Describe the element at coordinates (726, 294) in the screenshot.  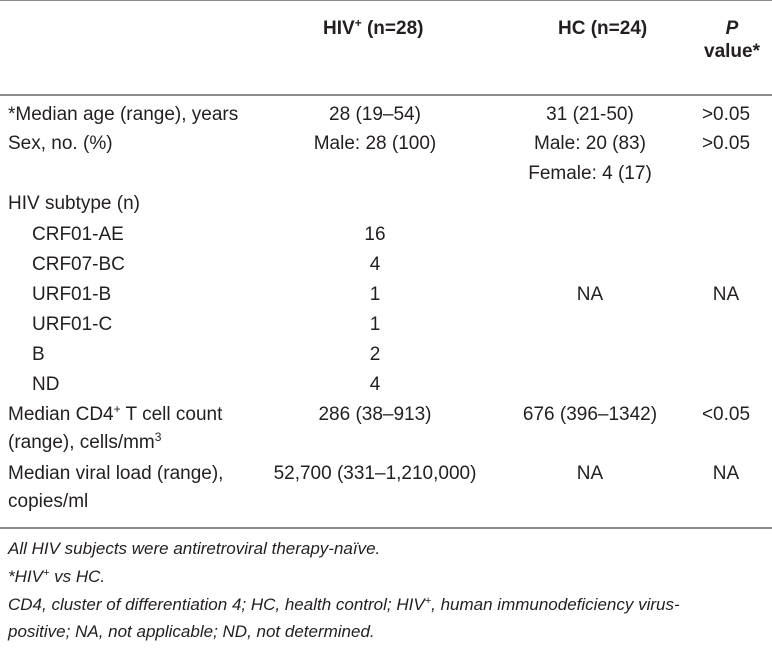
I see `cell-subtype-p: NA` at that location.